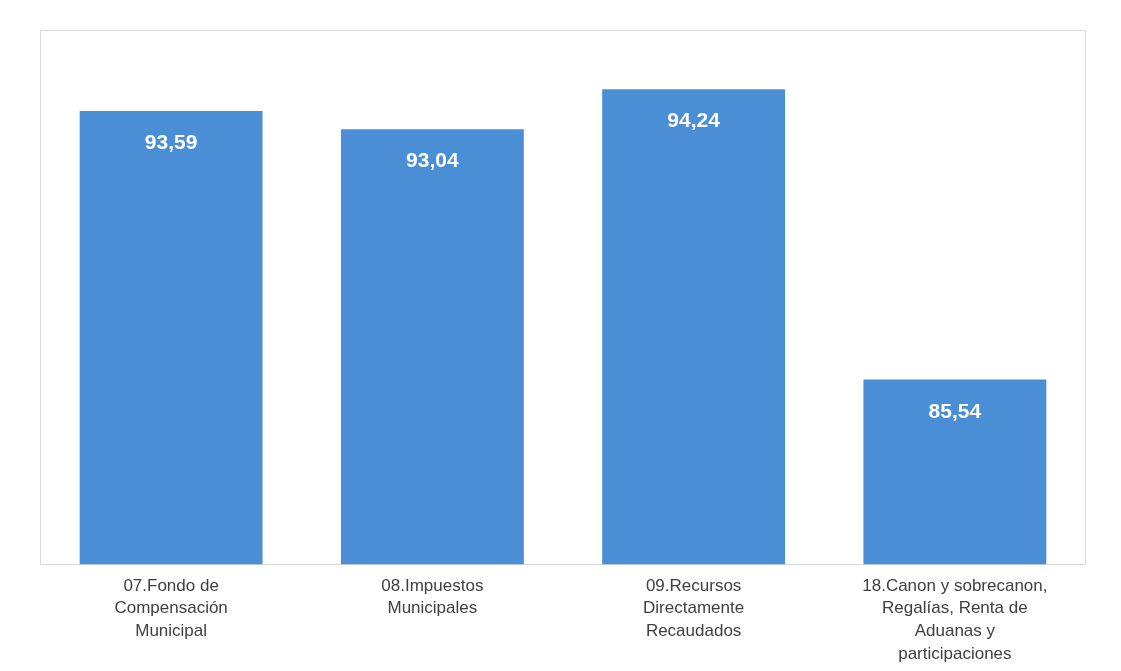 The width and height of the screenshot is (1121, 671). Describe the element at coordinates (171, 608) in the screenshot. I see `x-tick-label: 07.Fondo de Compensación Municipal` at that location.